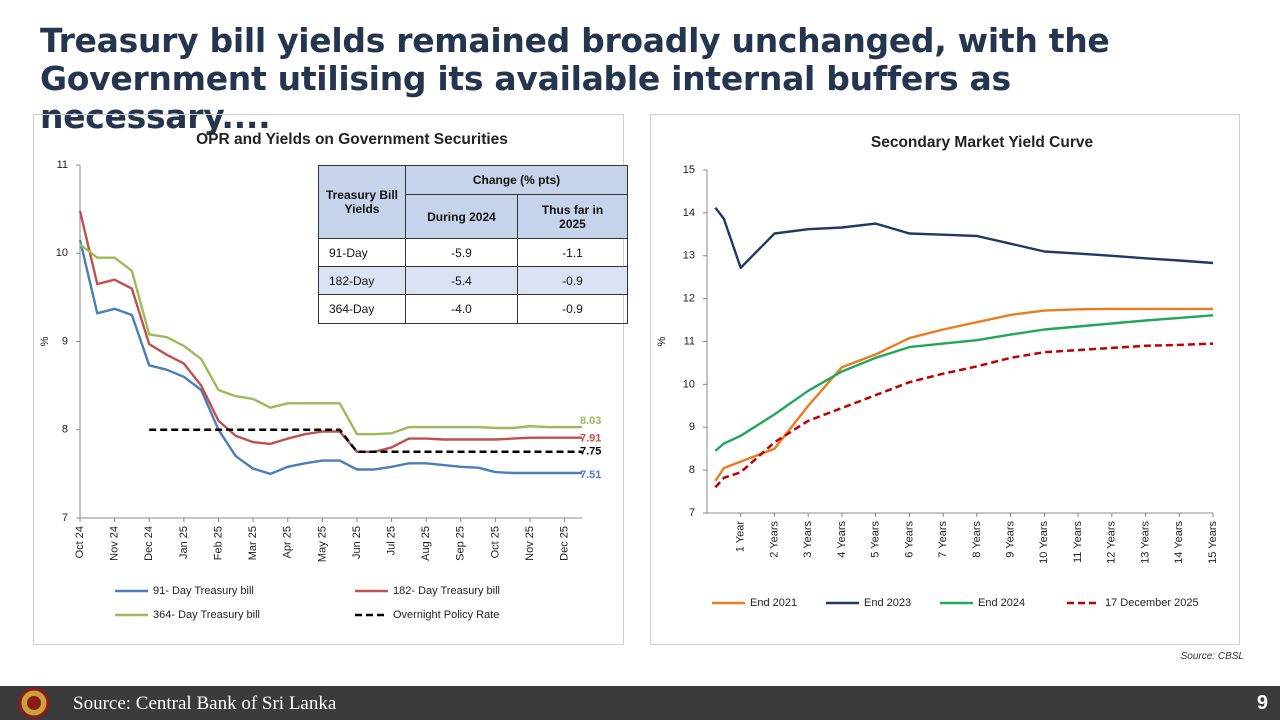 The width and height of the screenshot is (1280, 720). I want to click on x-tick-label: 3 Years, so click(808, 539).